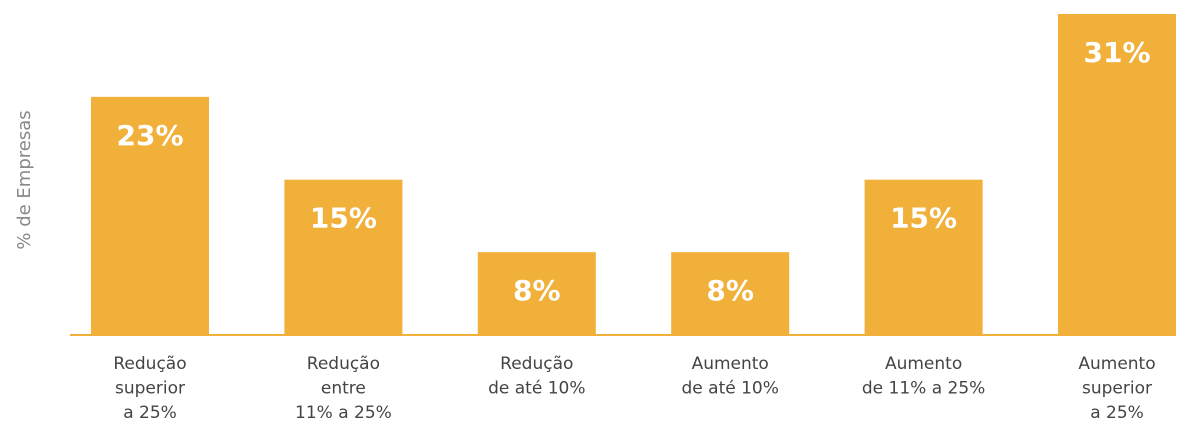 This screenshot has width=1186, height=427. I want to click on x-tick-label: entre, so click(343, 389).